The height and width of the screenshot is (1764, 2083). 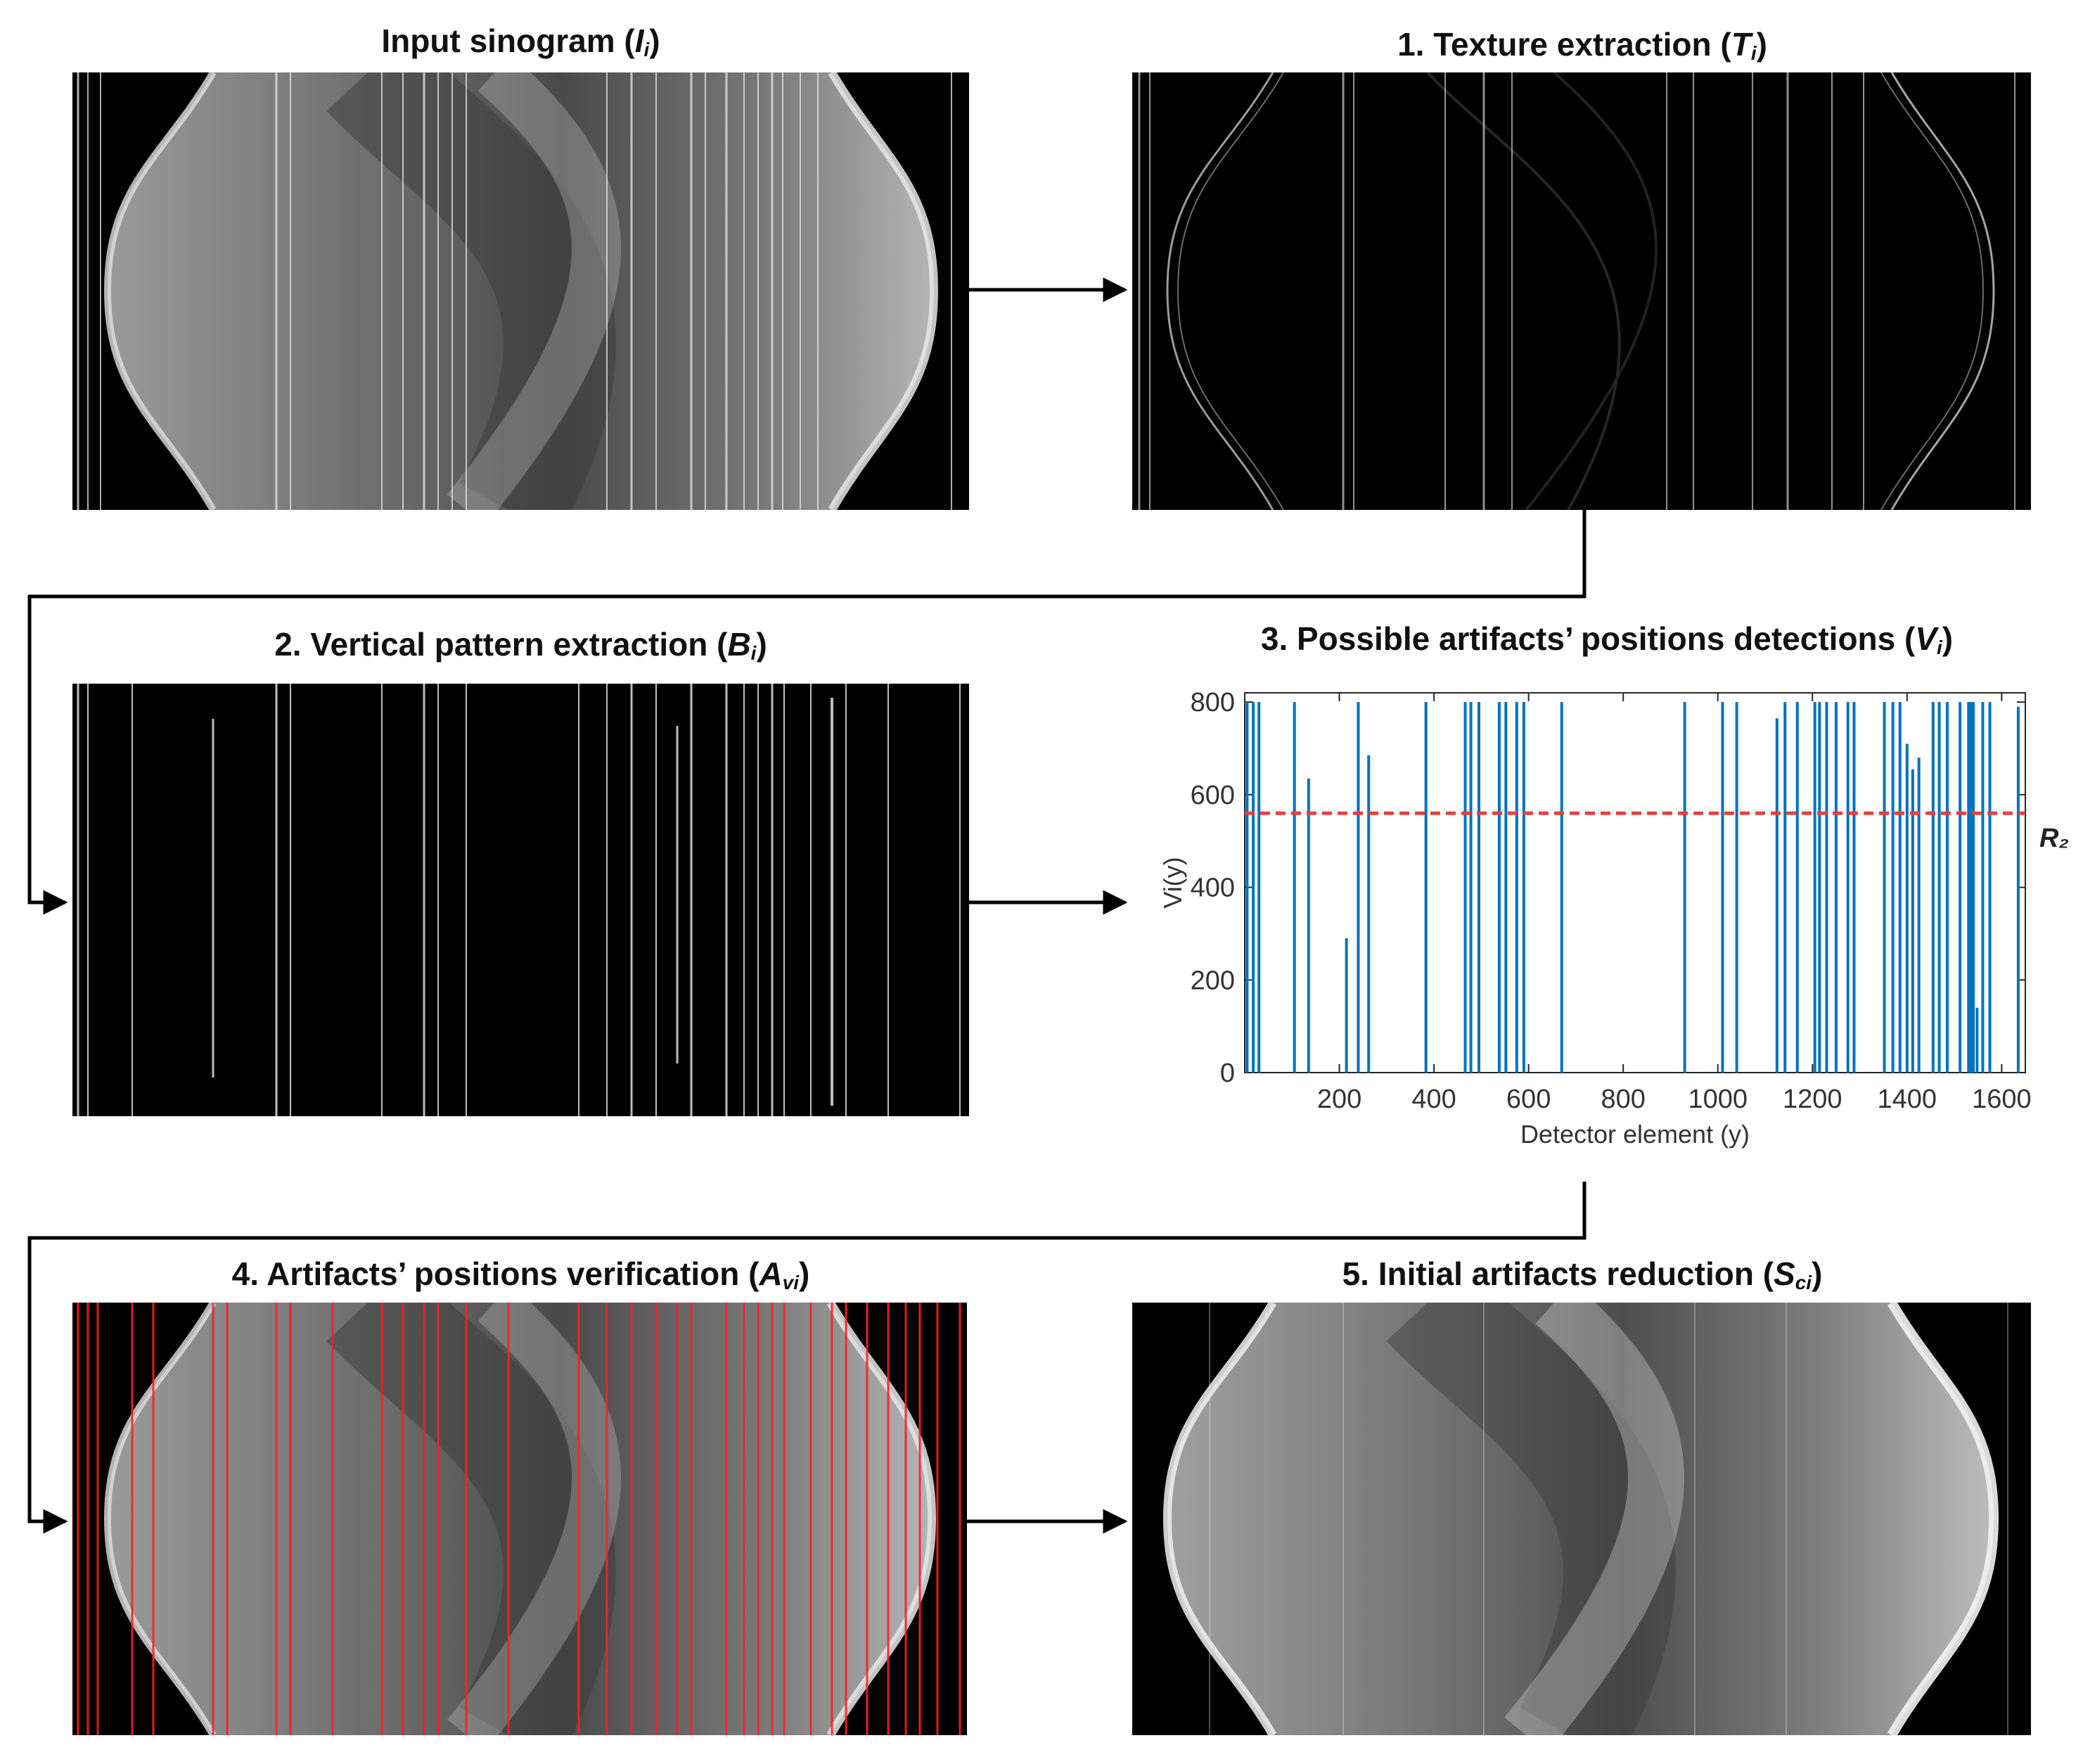 What do you see at coordinates (520, 900) in the screenshot?
I see `vertical-pattern-image` at bounding box center [520, 900].